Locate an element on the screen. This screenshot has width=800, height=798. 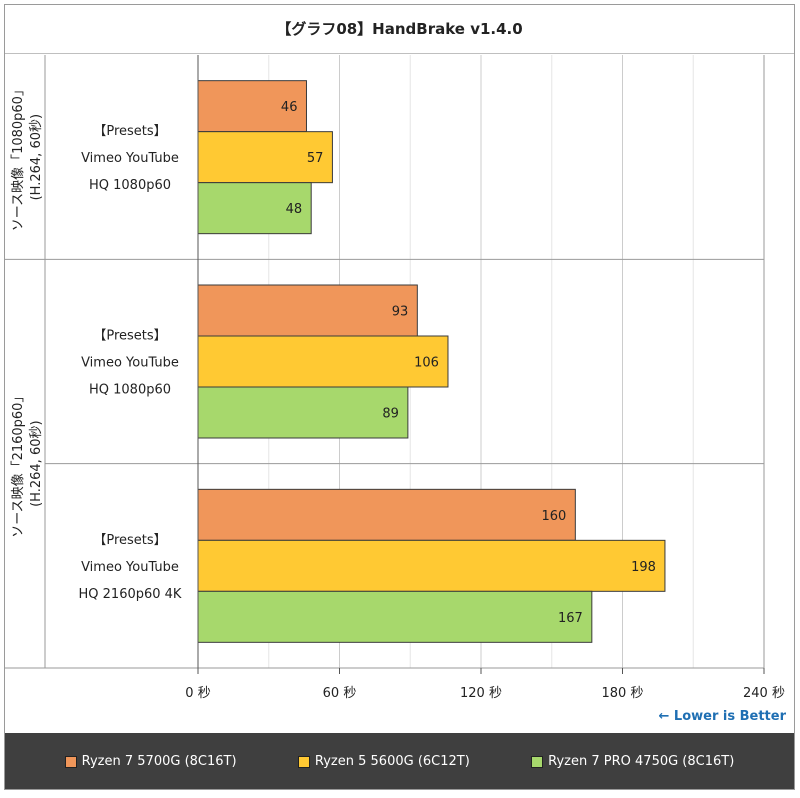
bar-value-label: 89 is located at coordinates (390, 414).